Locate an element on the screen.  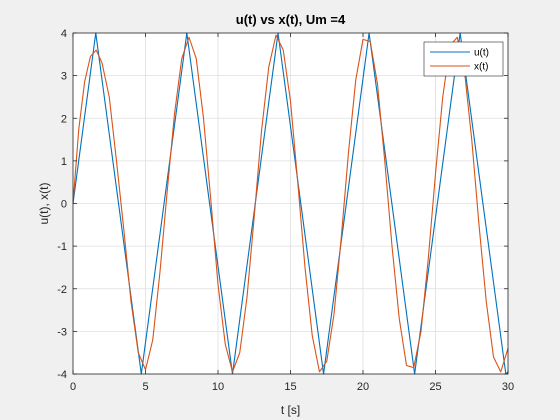
y-tick-label: -4 is located at coordinates (62, 375).